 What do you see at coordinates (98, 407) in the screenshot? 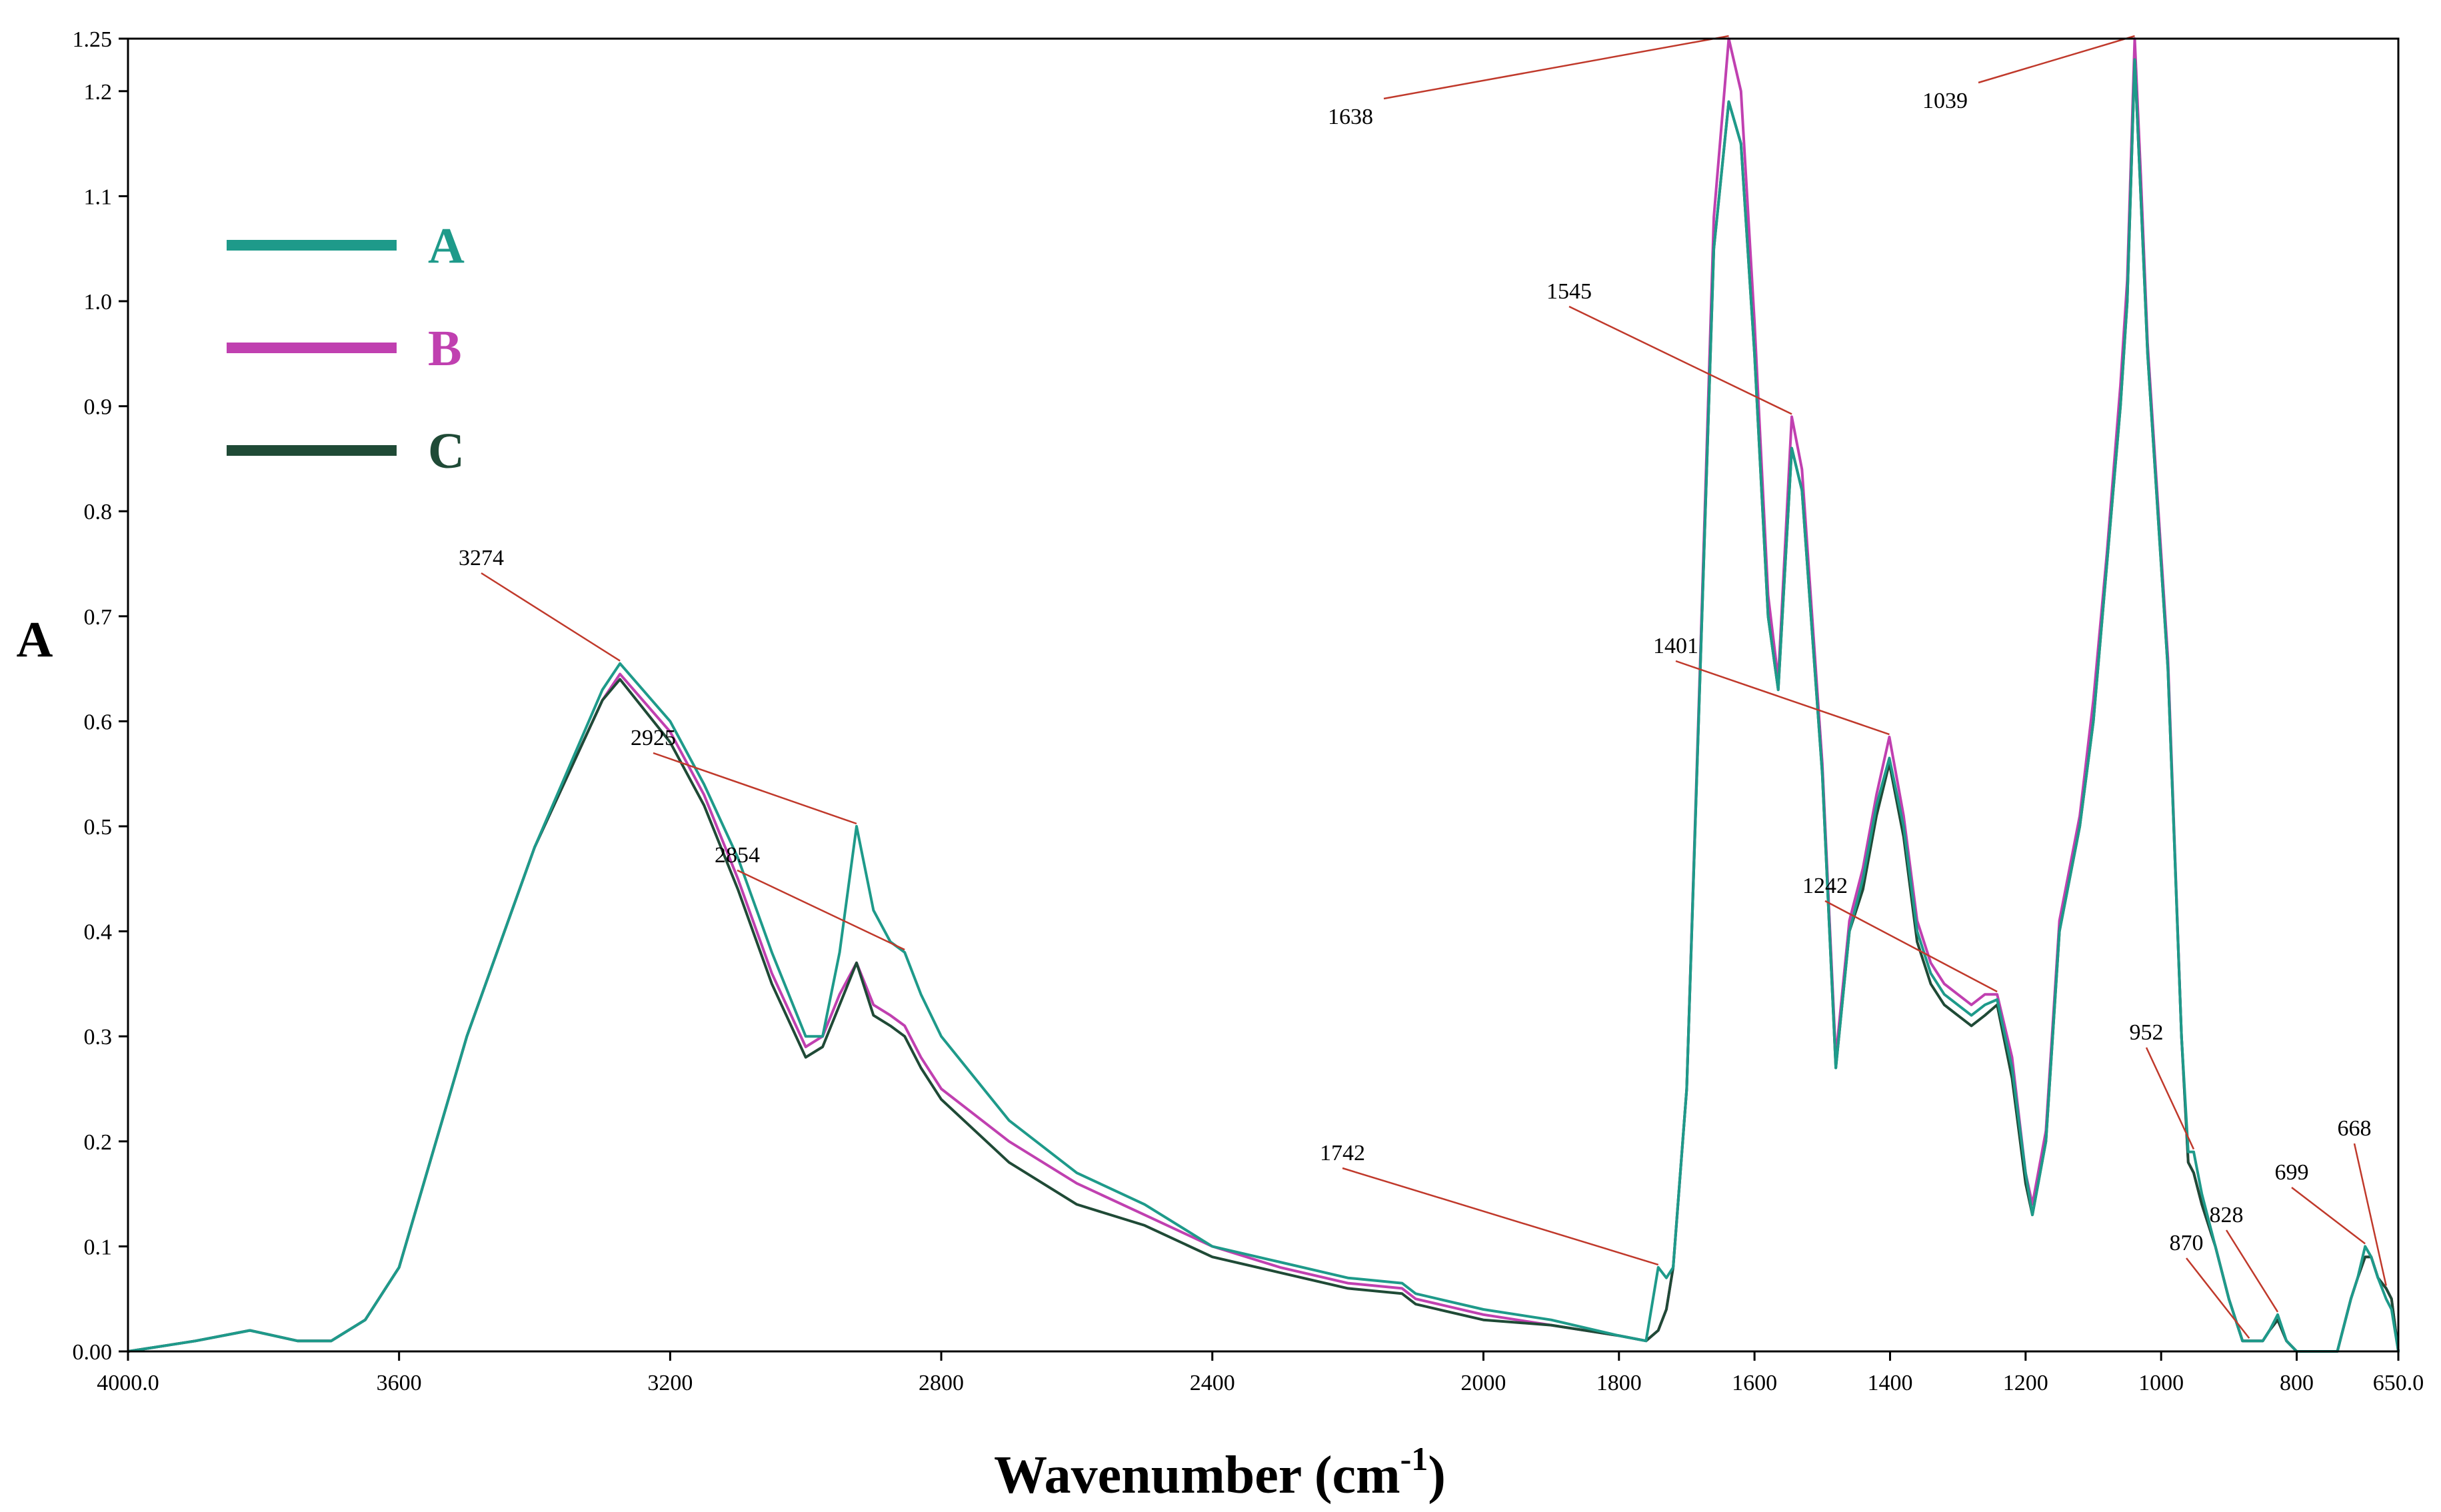
I see `y-tick-label: 0.9` at bounding box center [98, 407].